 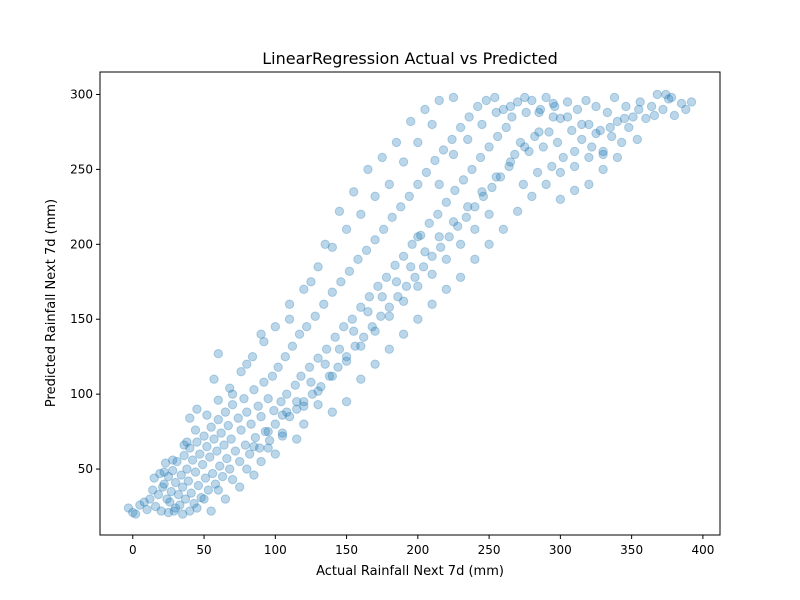 I want to click on x-tick-label: 50, so click(x=203, y=550).